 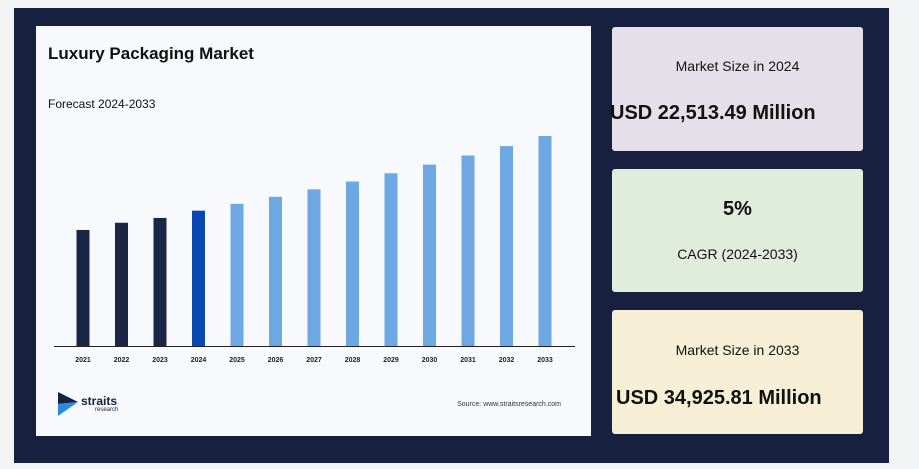 I want to click on bar-2033, so click(x=545, y=241).